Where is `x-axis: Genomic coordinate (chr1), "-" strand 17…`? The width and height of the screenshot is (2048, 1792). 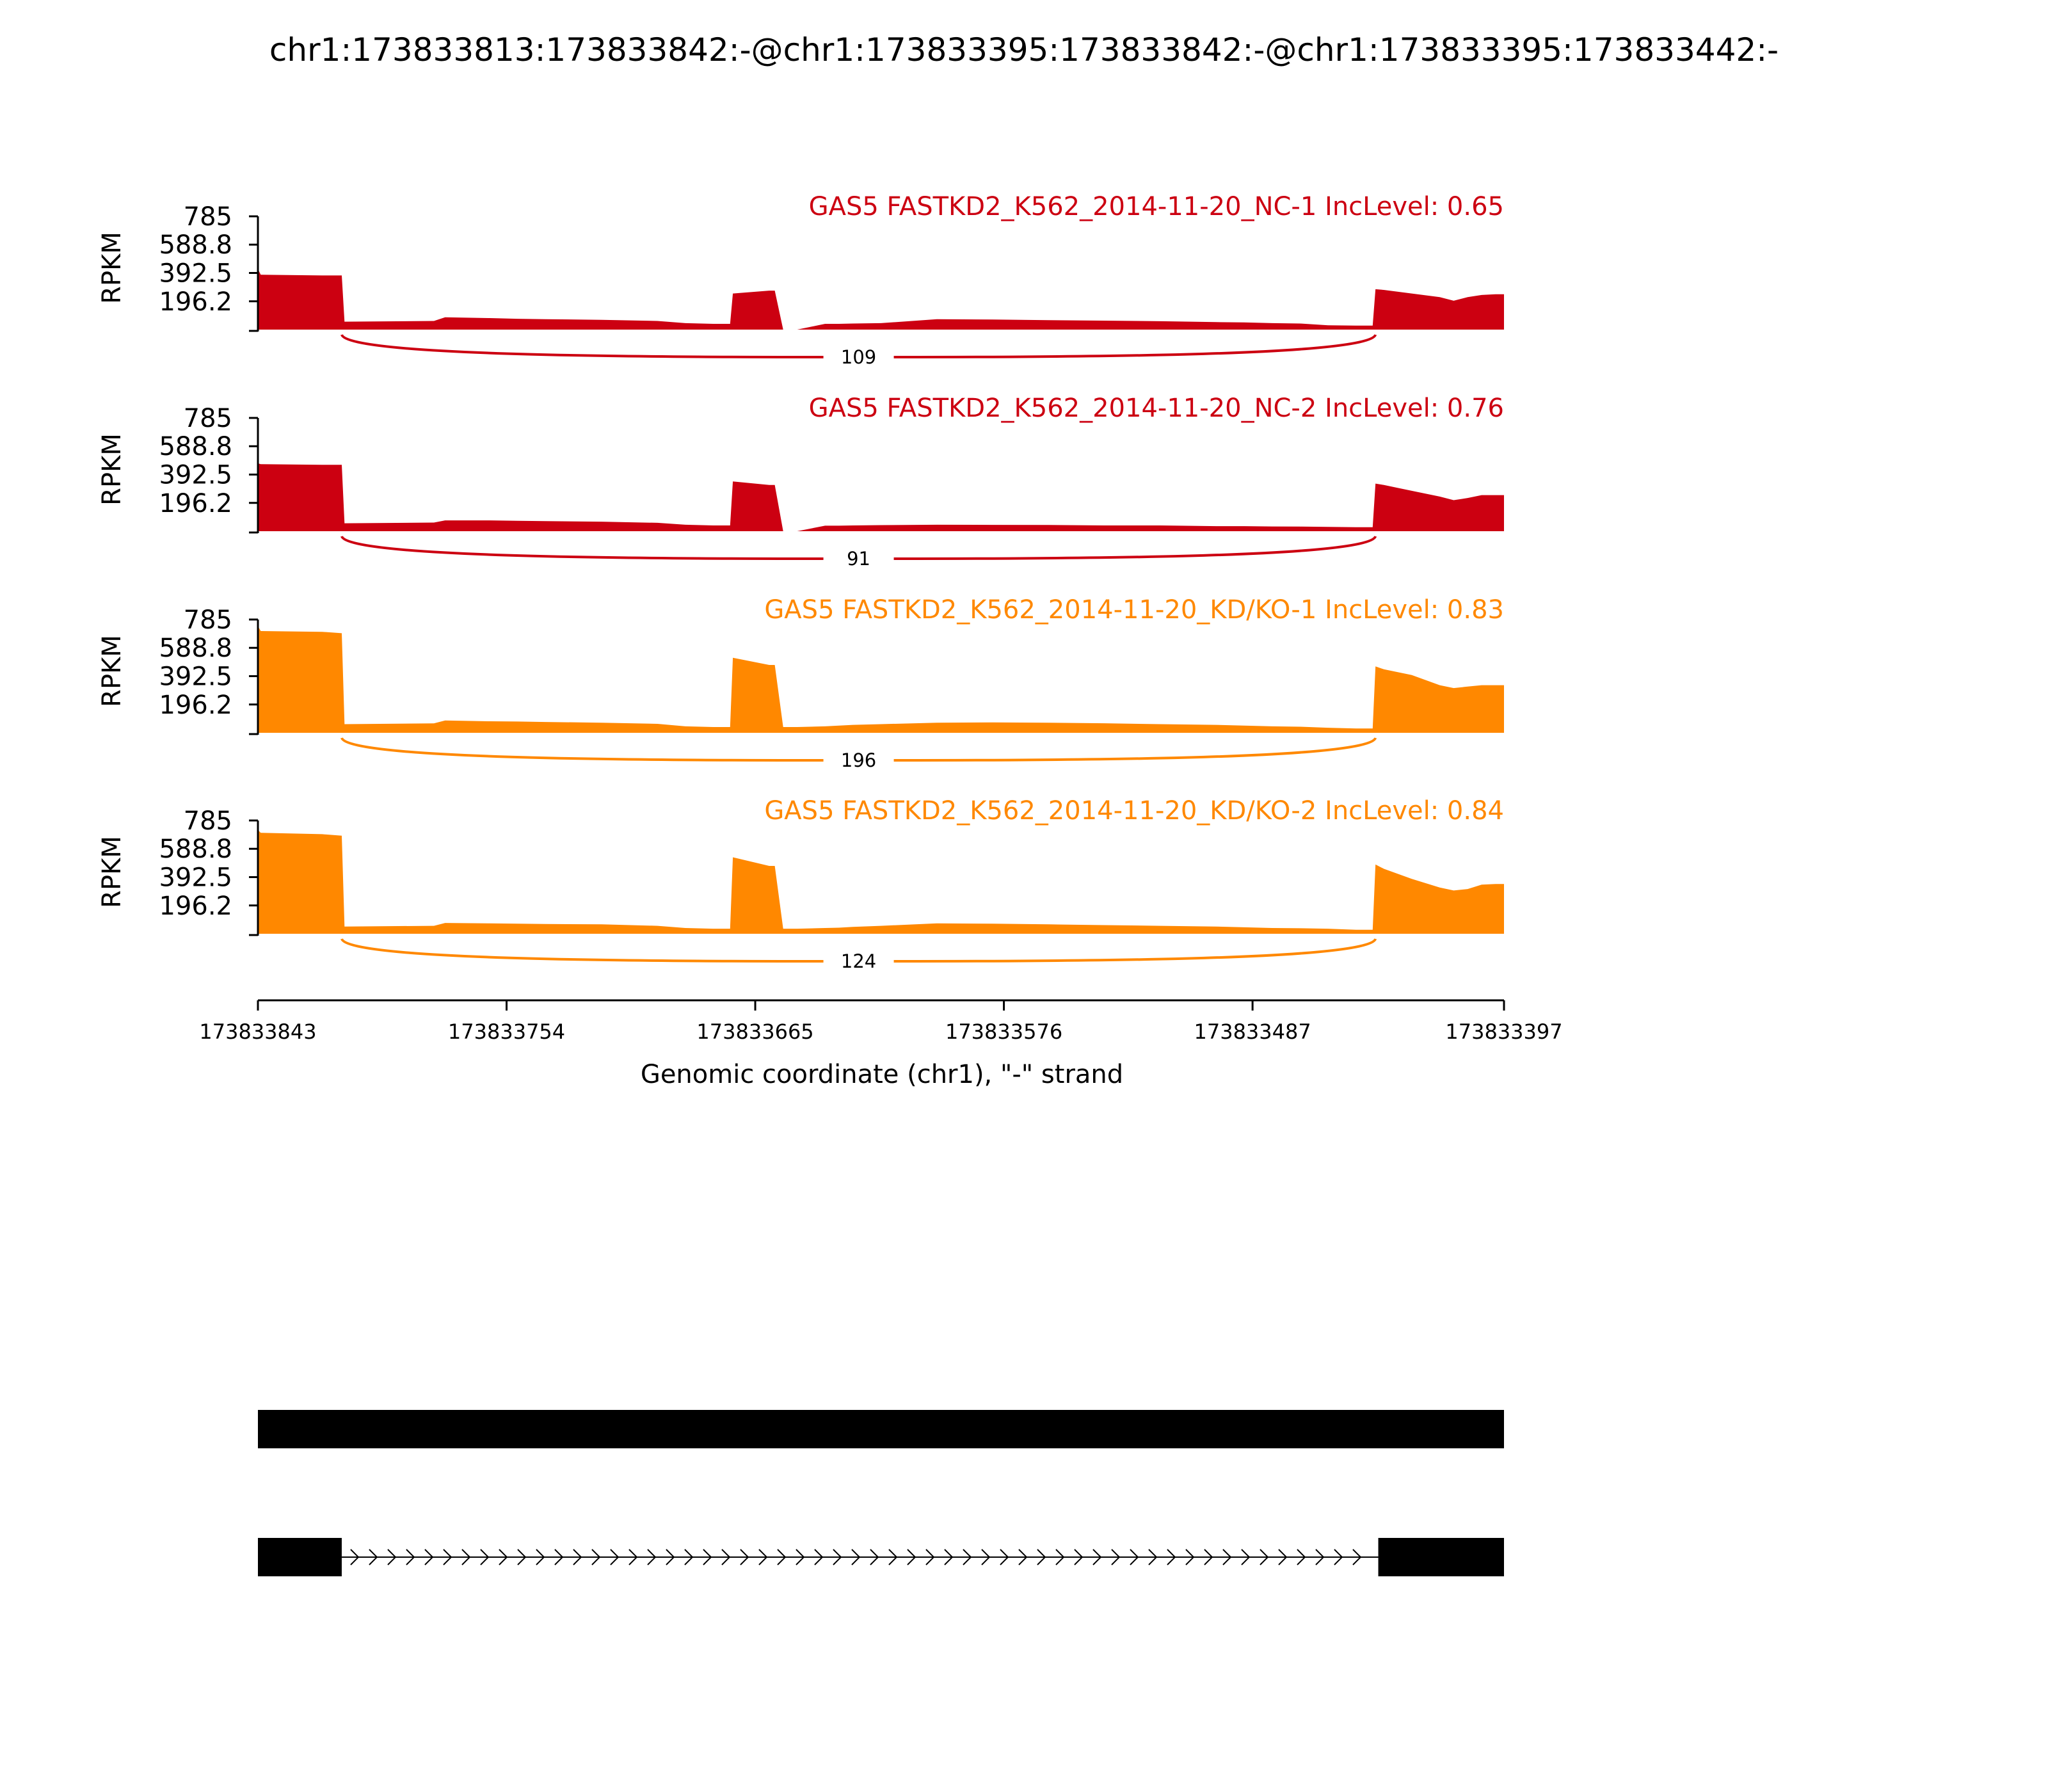
x-axis: Genomic coordinate (chr1), "-" strand 17… is located at coordinates (881, 1044).